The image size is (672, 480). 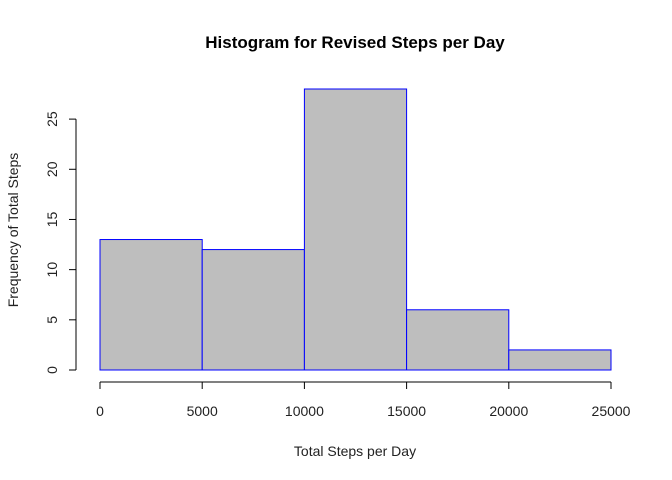 What do you see at coordinates (52, 270) in the screenshot?
I see `y-tick-label-2: 10` at bounding box center [52, 270].